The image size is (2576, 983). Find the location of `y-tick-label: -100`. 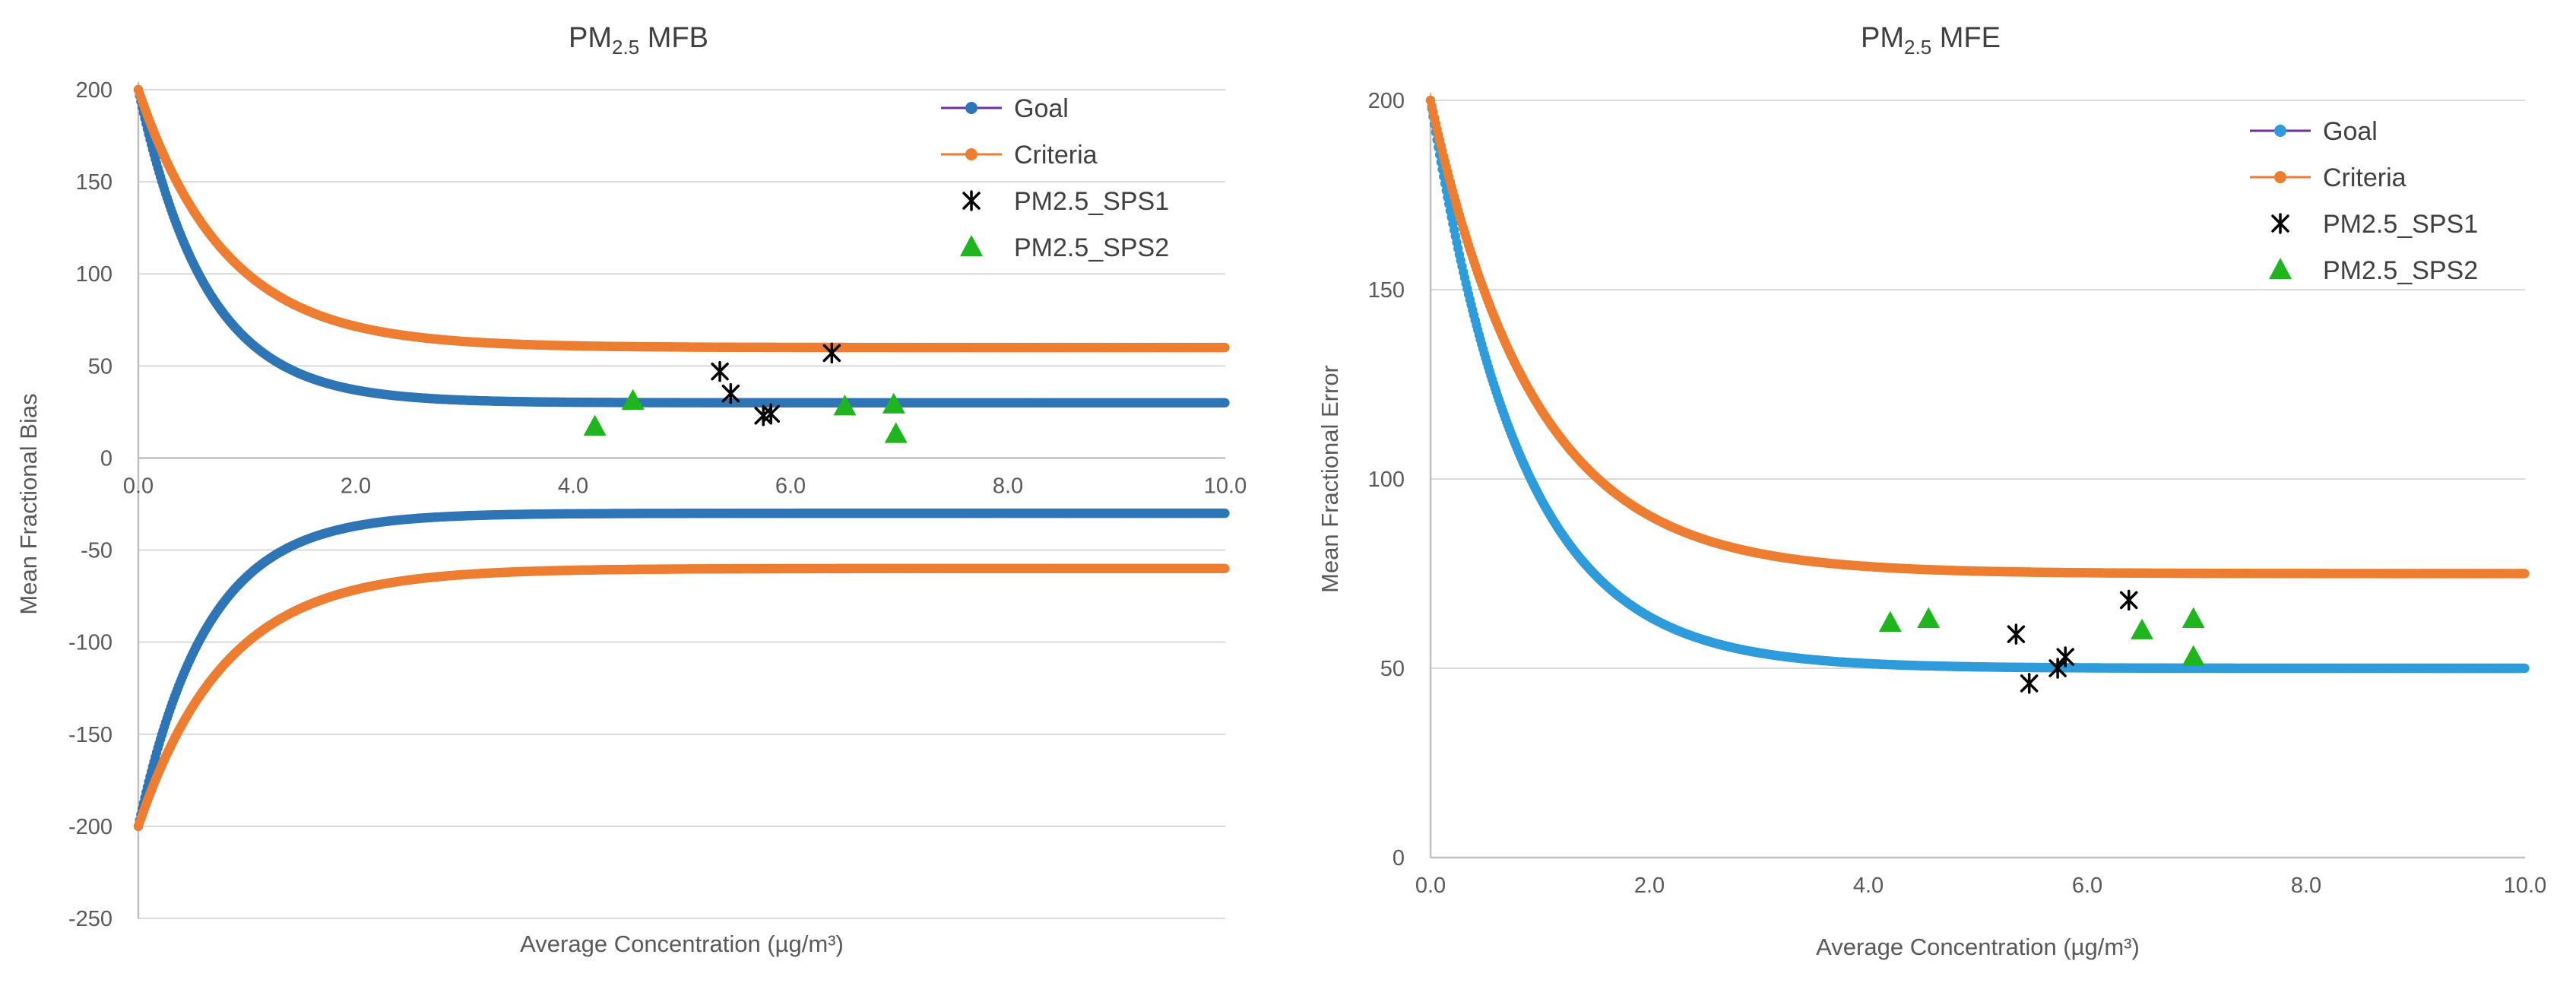

y-tick-label: -100 is located at coordinates (90, 643).